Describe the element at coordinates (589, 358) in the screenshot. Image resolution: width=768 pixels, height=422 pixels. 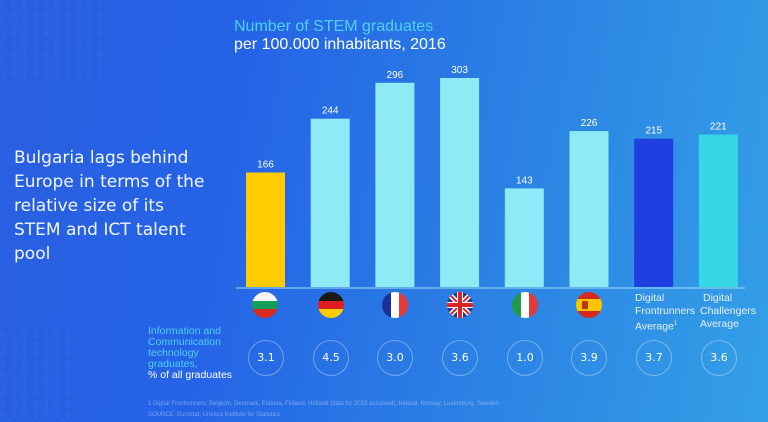
I see `ict-value-circle: 3.9` at that location.